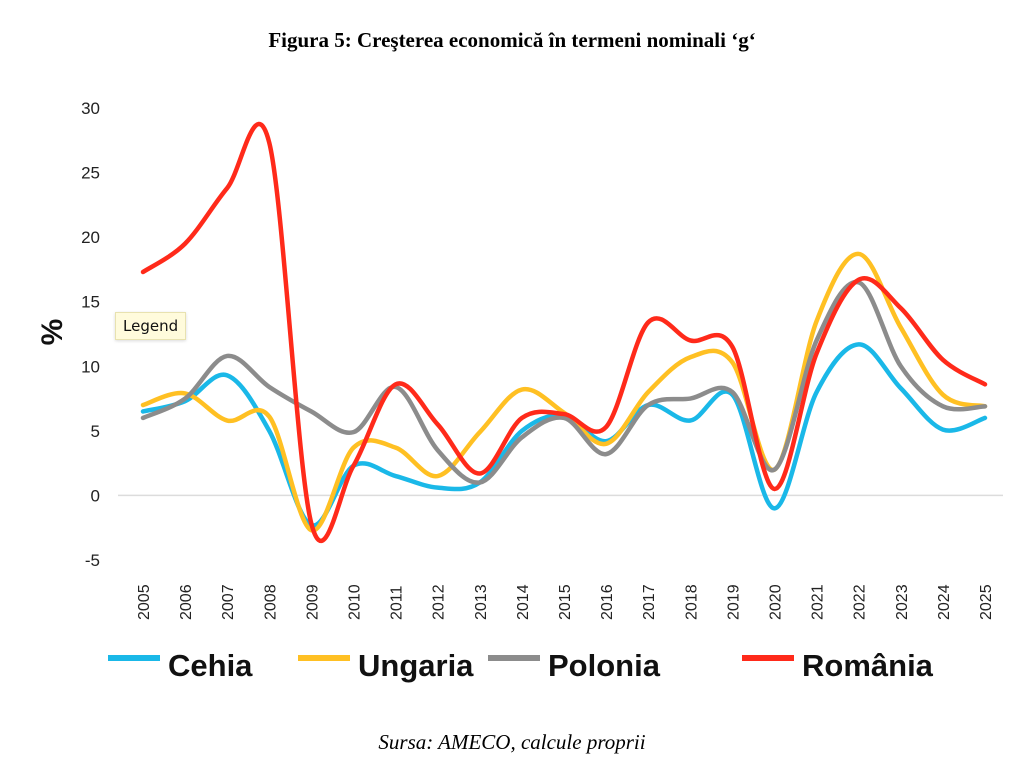  What do you see at coordinates (607, 602) in the screenshot?
I see `x-tick-label: 2016` at bounding box center [607, 602].